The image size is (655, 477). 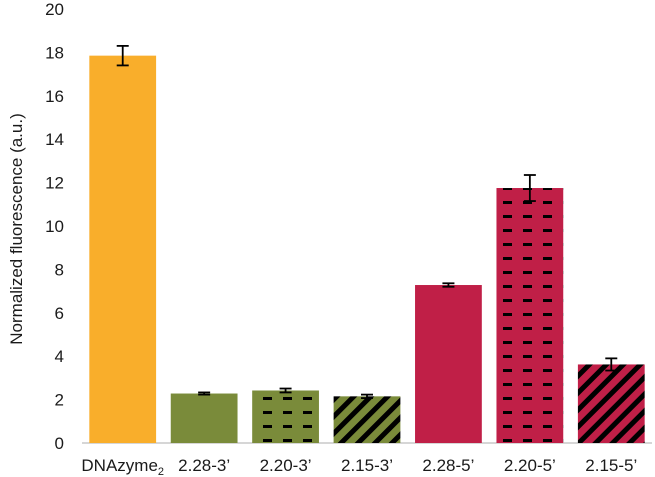 What do you see at coordinates (16, 228) in the screenshot?
I see `y-axis-label: Normalized fluorescence (a.u.)` at bounding box center [16, 228].